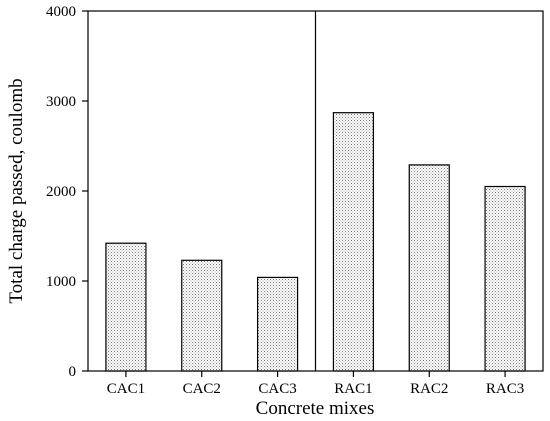 The image size is (550, 421). What do you see at coordinates (202, 389) in the screenshot?
I see `x-tick-label: CAC2` at bounding box center [202, 389].